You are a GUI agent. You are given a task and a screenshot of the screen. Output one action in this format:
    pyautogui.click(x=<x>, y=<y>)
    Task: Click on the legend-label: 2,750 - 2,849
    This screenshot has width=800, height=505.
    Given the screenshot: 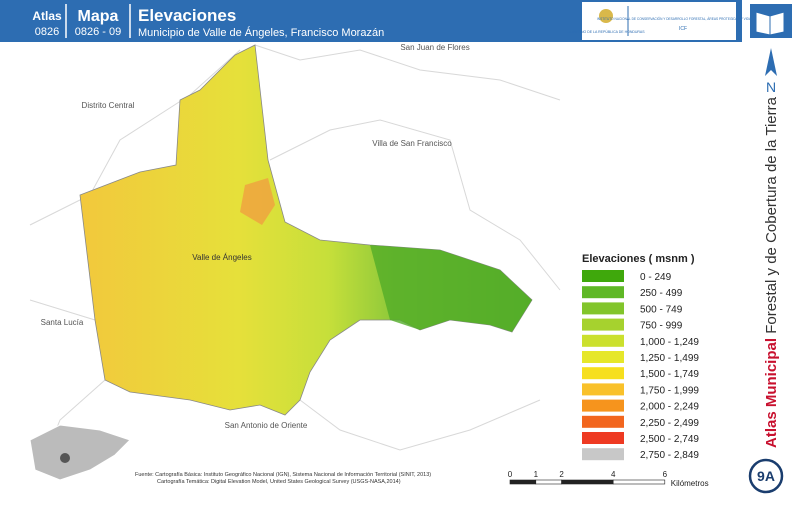 What is the action you would take?
    pyautogui.click(x=669, y=455)
    